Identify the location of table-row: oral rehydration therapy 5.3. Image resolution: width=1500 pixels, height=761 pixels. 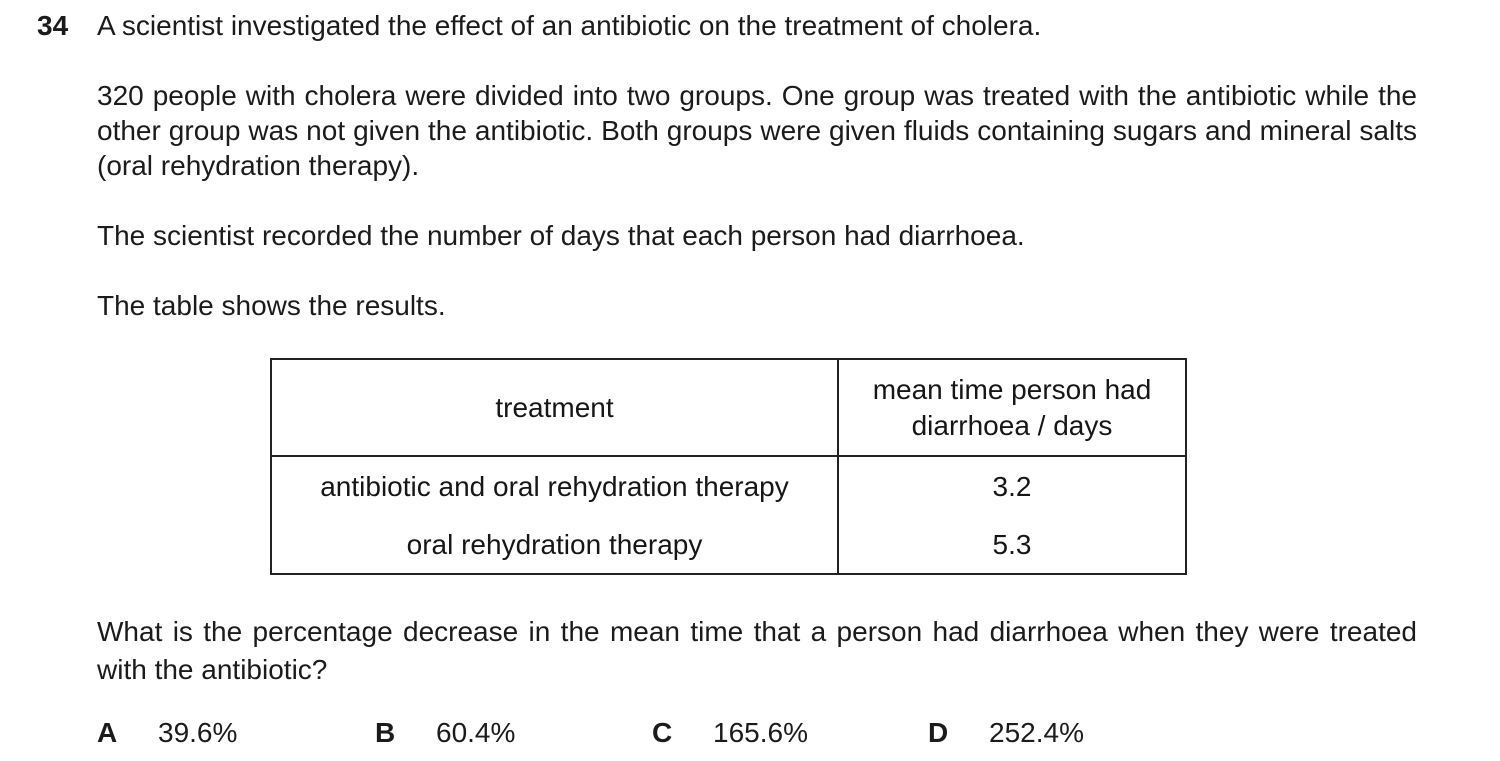
(728, 545).